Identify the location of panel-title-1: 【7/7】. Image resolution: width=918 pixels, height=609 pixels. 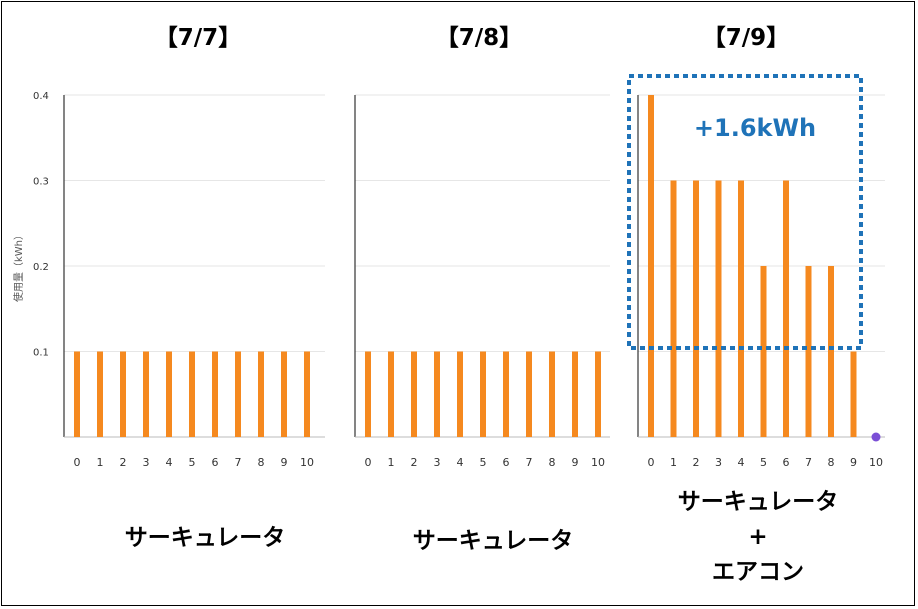
(198, 38).